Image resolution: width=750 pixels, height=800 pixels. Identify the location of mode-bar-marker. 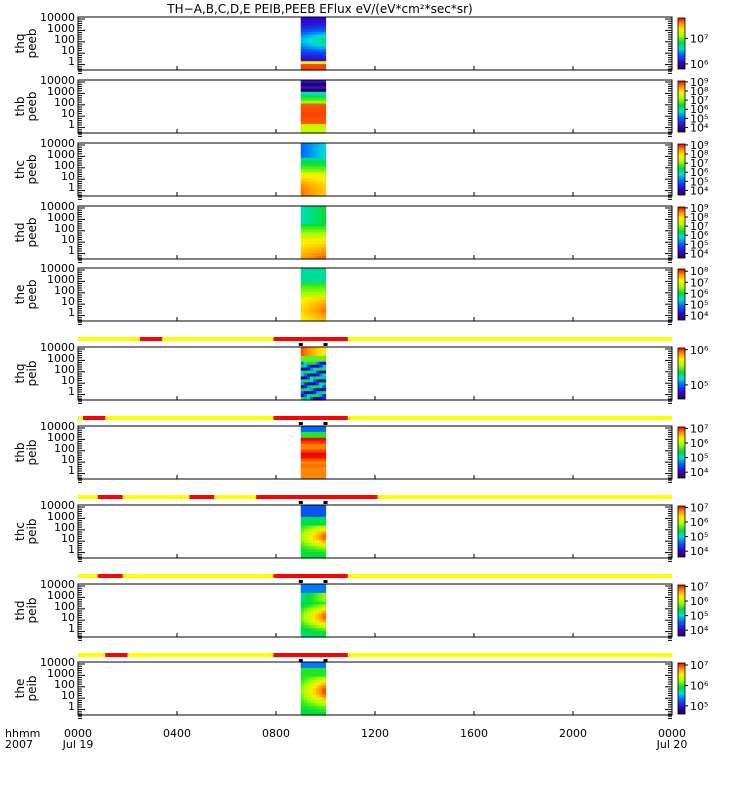
(300, 423).